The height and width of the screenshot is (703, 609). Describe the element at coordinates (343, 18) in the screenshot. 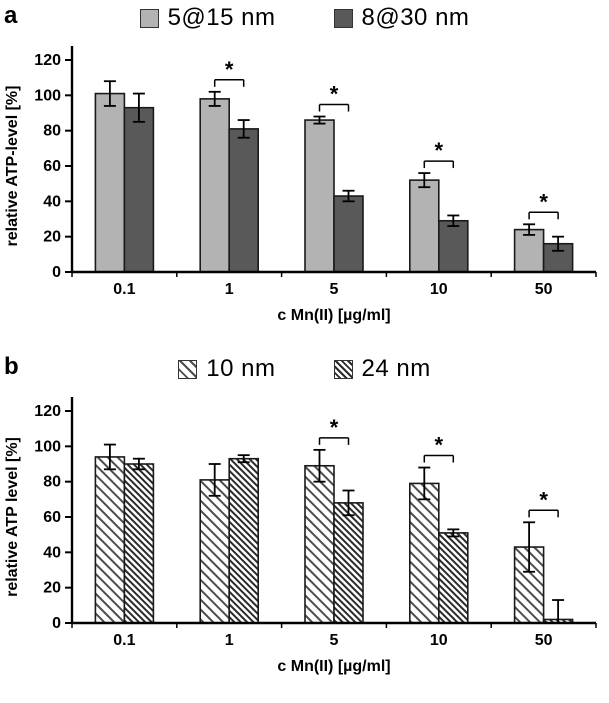

I see `legend-swatch-8at30nm` at that location.